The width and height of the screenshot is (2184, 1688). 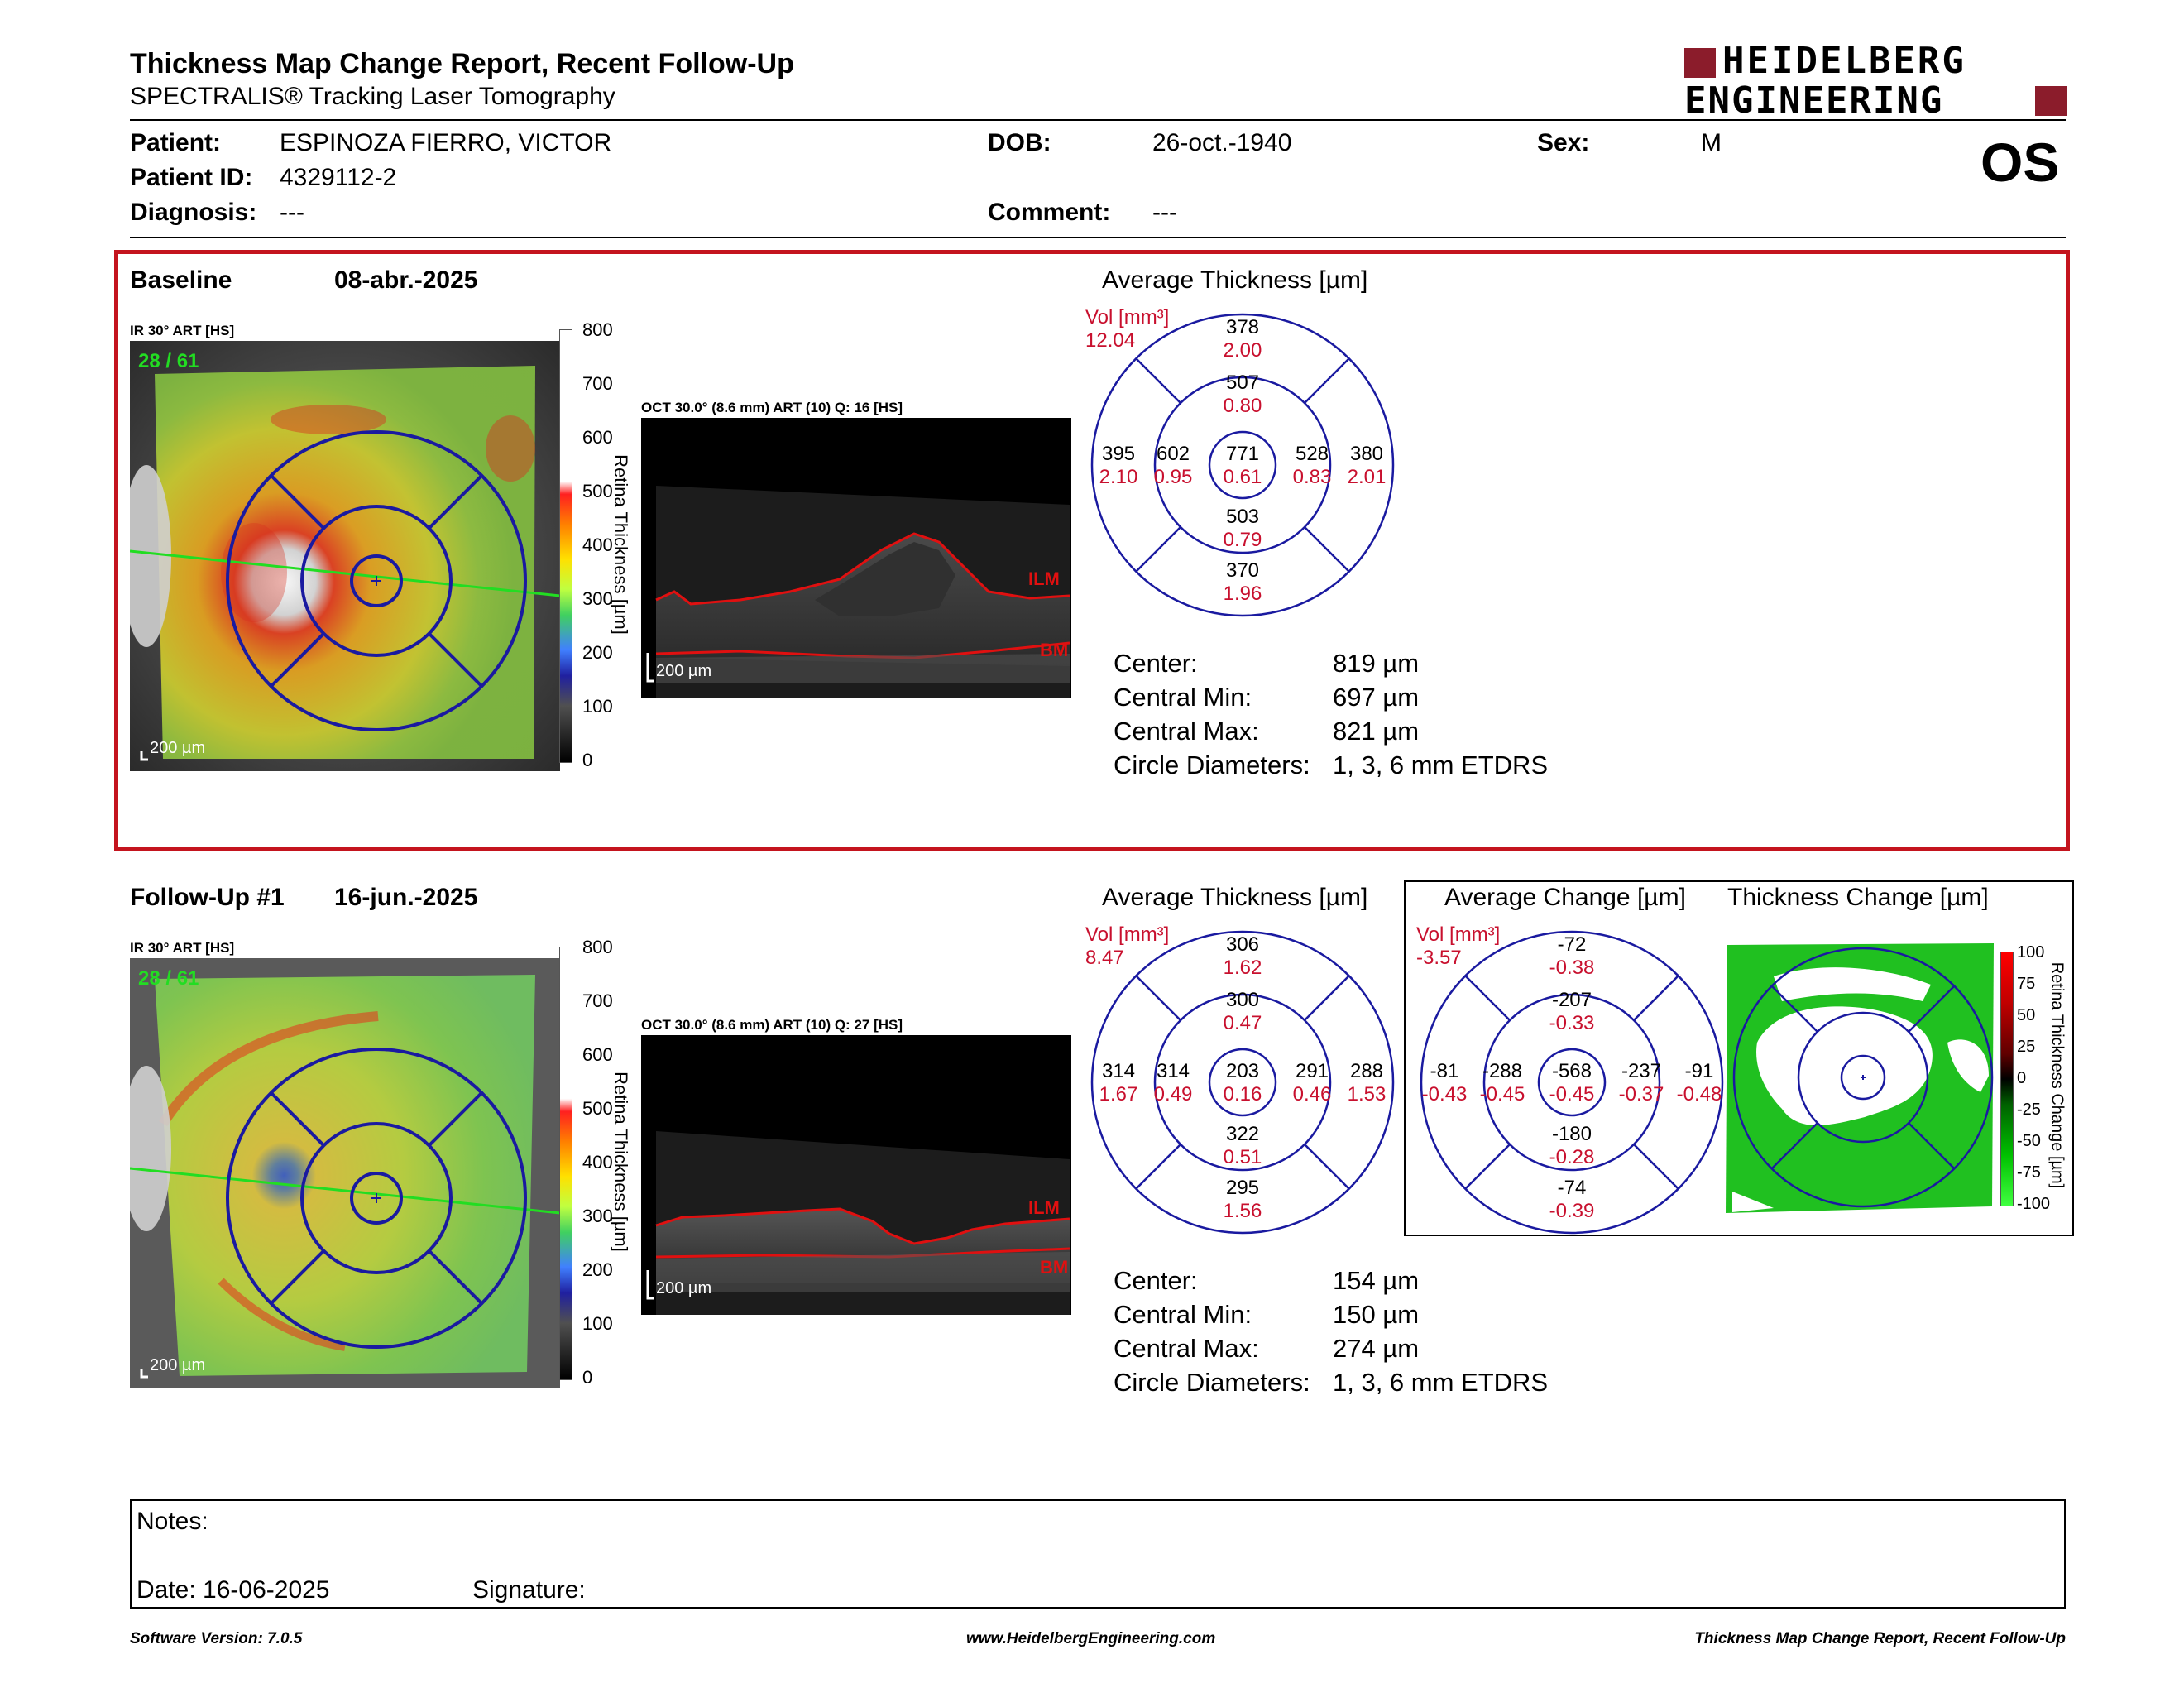 What do you see at coordinates (181, 280) in the screenshot?
I see `baseline-label: Baseline` at bounding box center [181, 280].